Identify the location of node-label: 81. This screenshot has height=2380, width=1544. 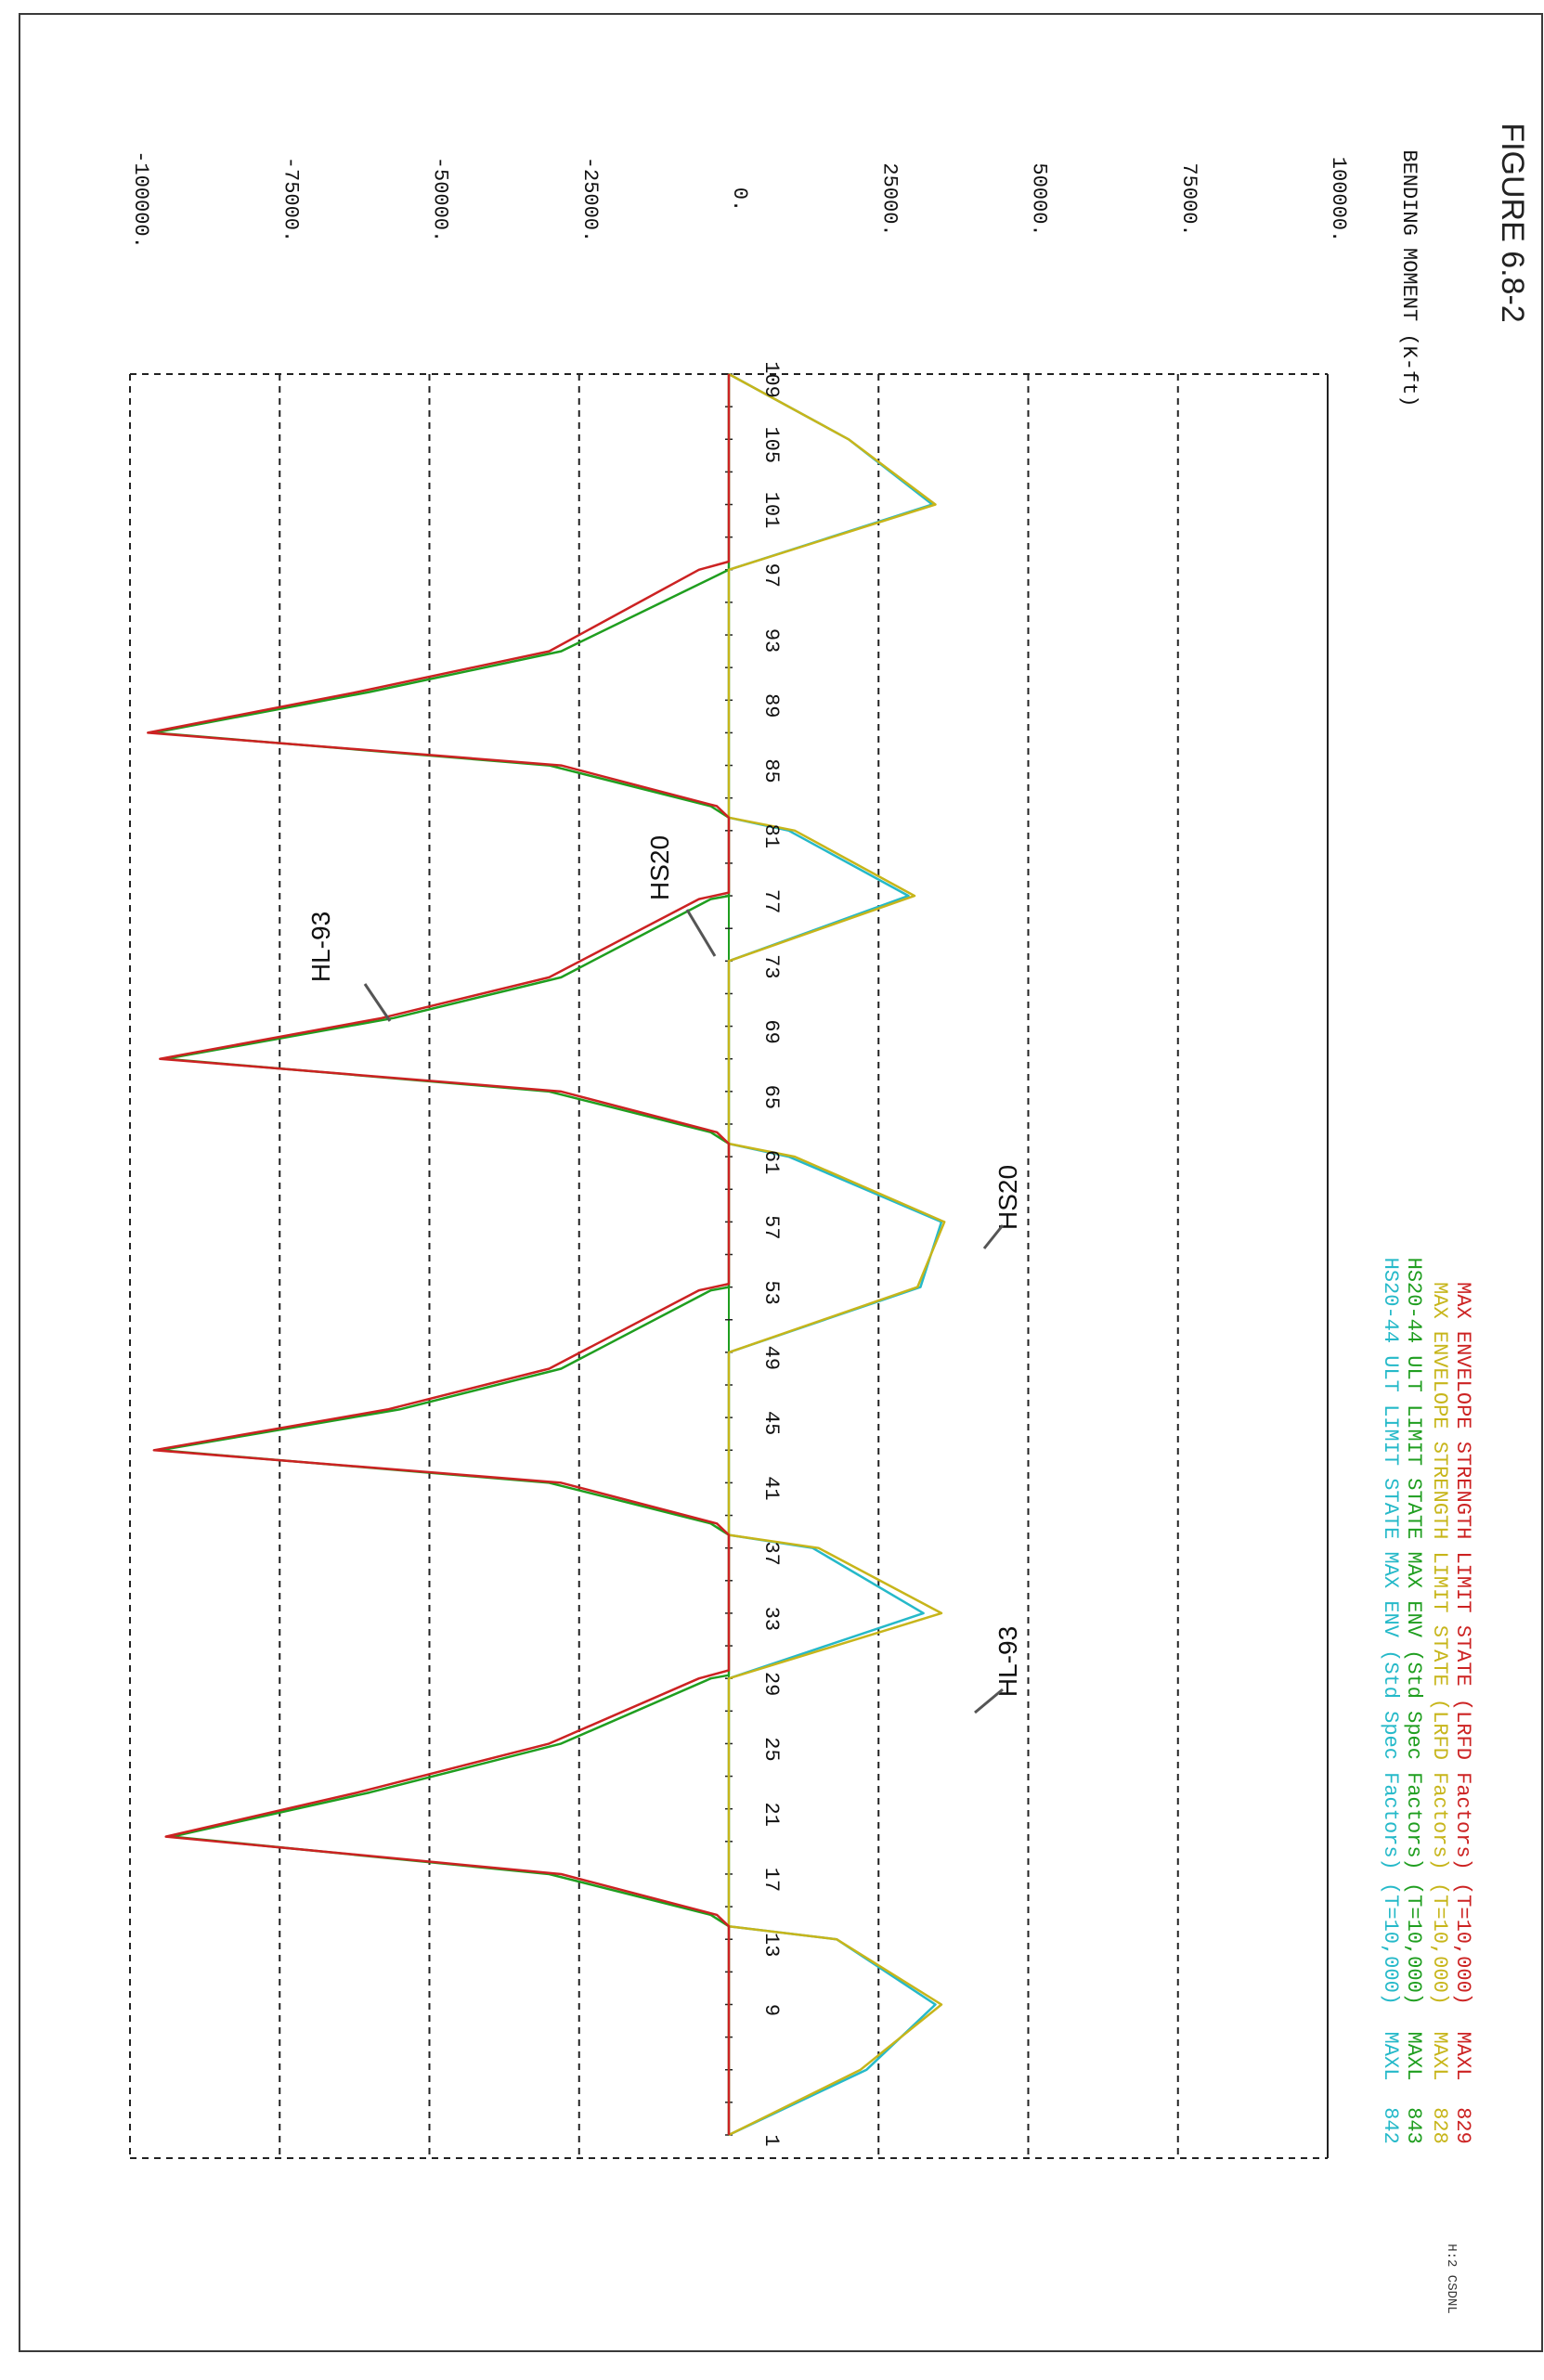
(771, 836).